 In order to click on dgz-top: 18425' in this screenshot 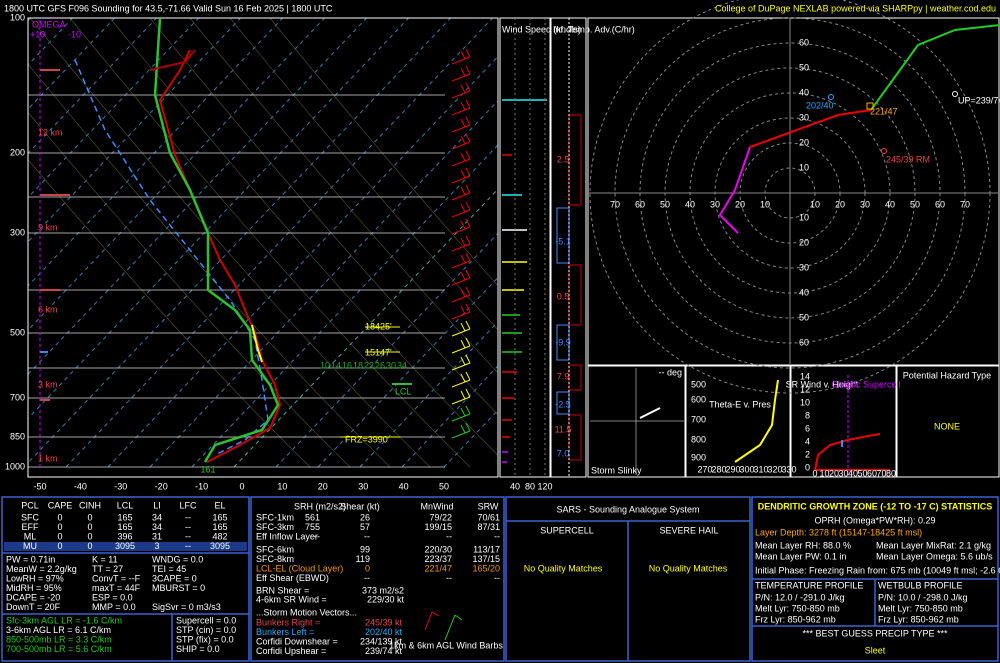, I will do `click(378, 326)`.